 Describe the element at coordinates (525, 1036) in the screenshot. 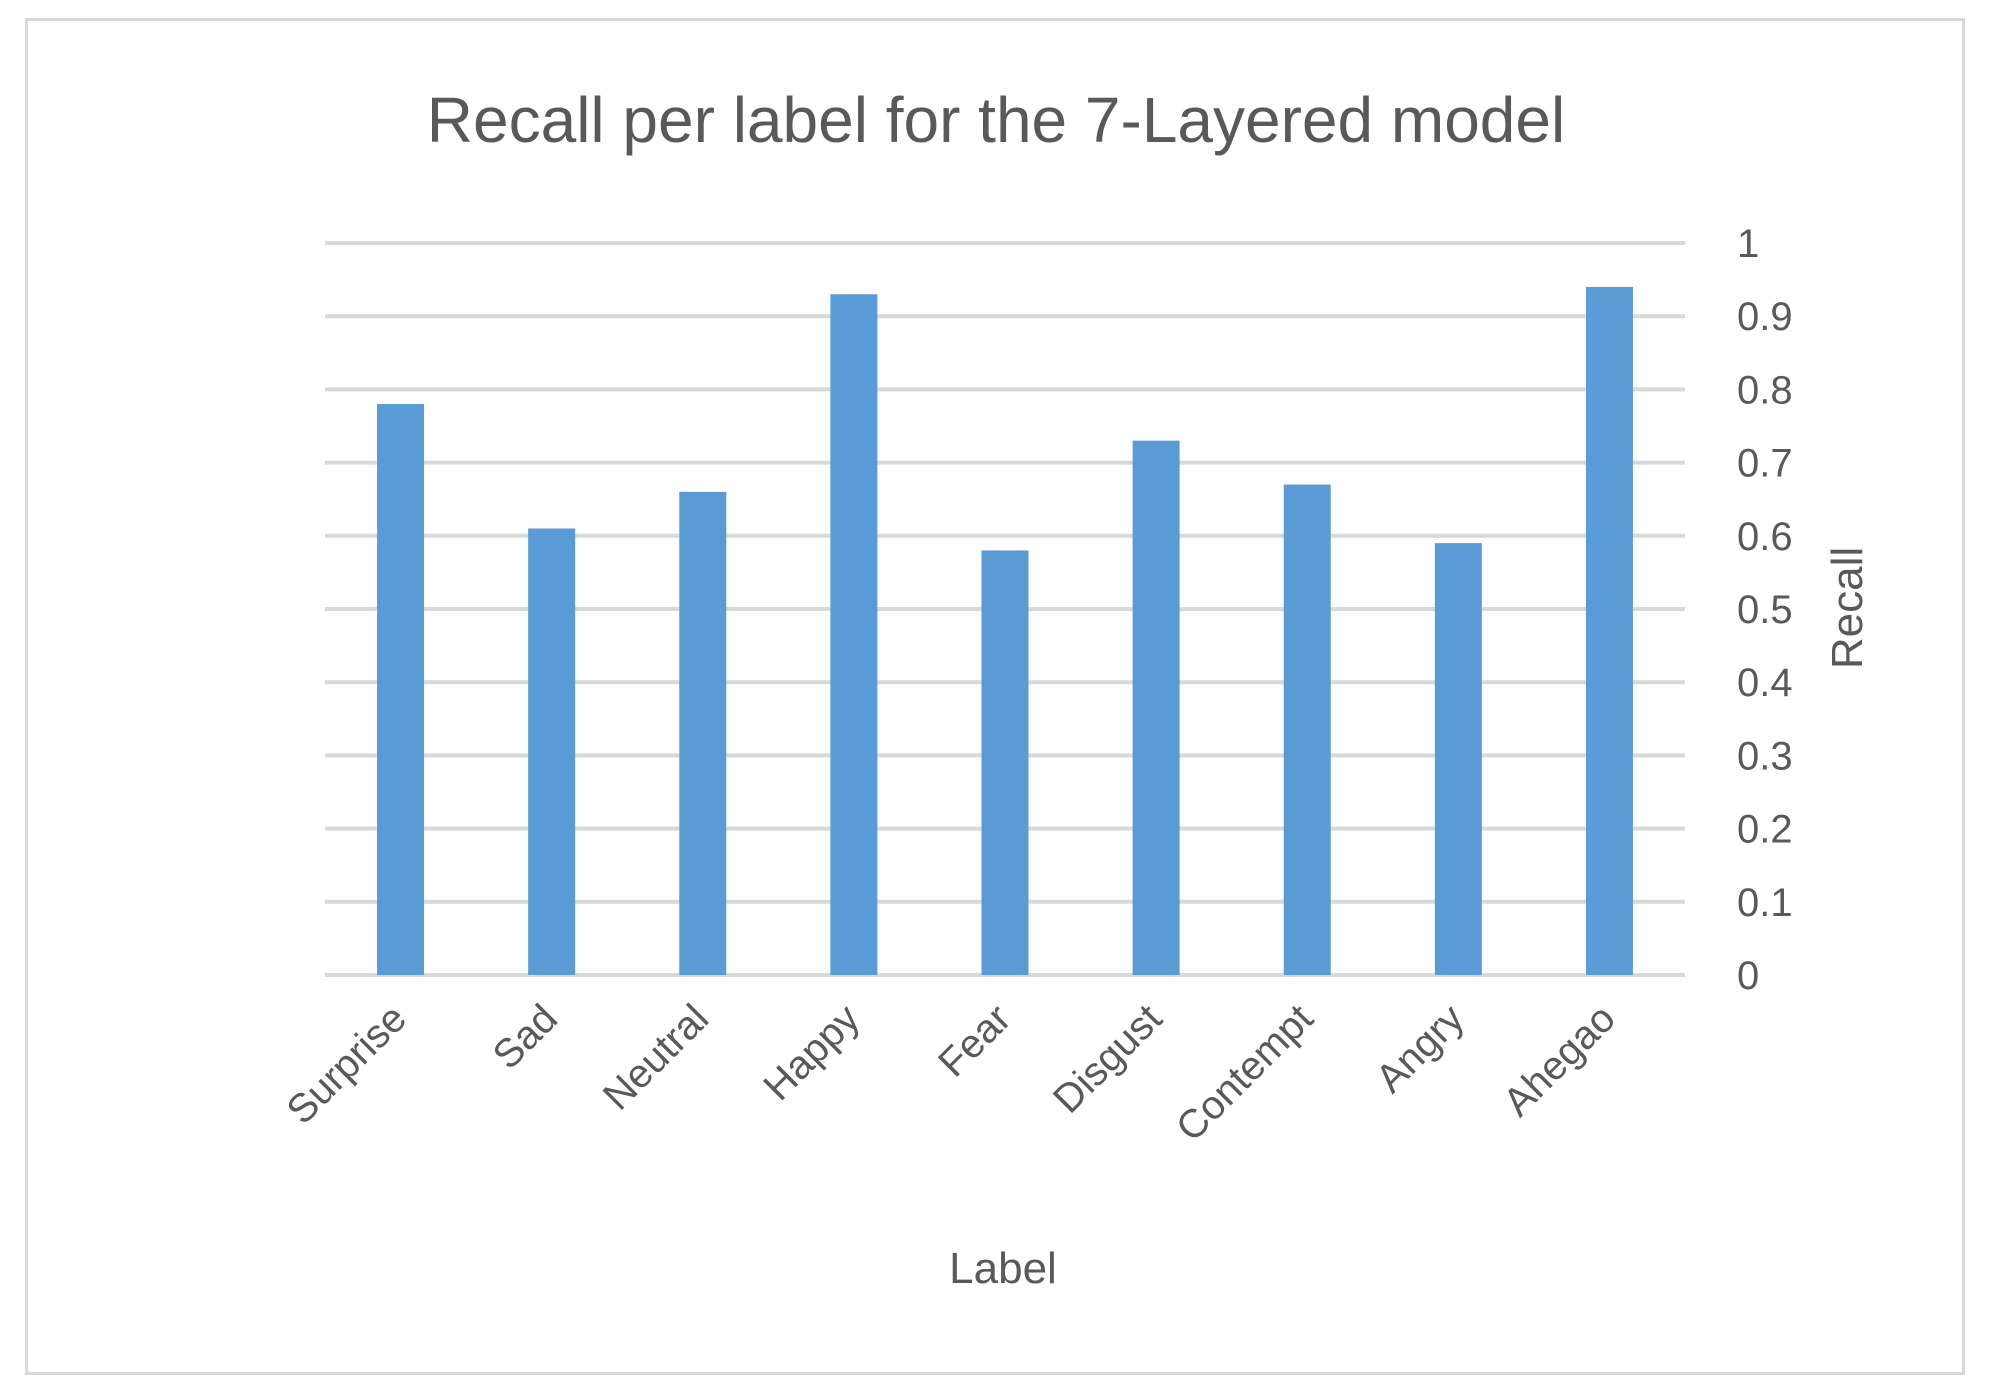

I see `x-tick-label: Sad` at that location.